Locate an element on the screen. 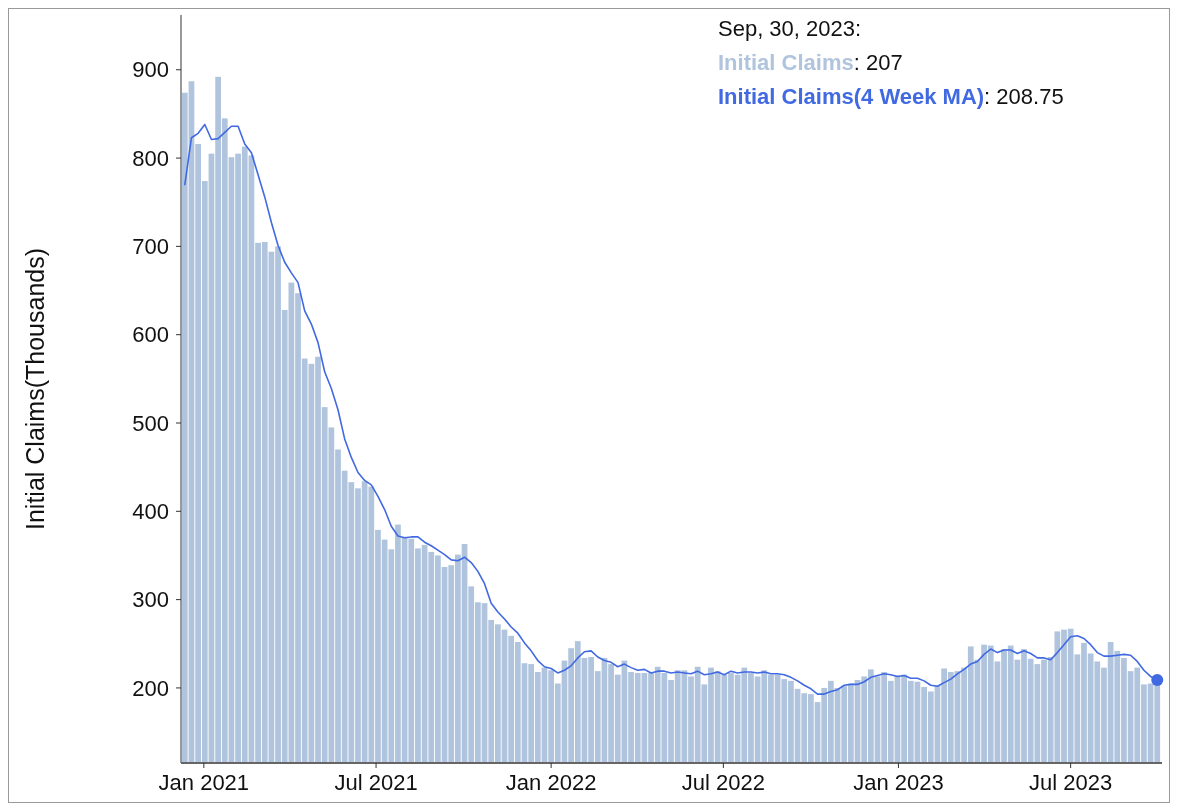  x-tick-label: Jul 2023 is located at coordinates (1071, 782).